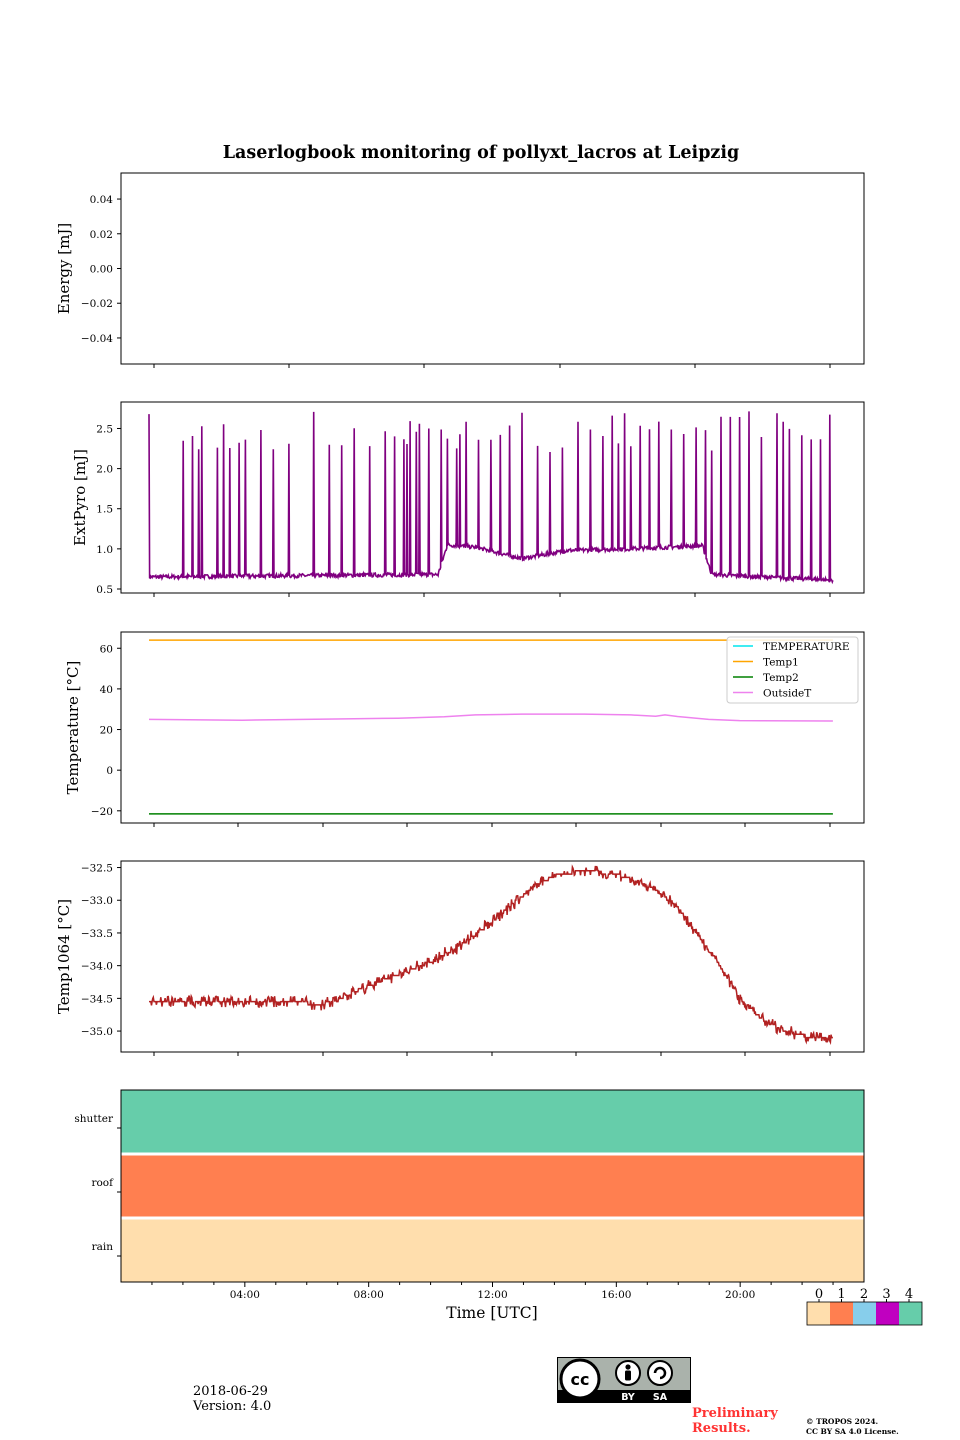 The image size is (960, 1440). I want to click on legend-box, so click(792, 670).